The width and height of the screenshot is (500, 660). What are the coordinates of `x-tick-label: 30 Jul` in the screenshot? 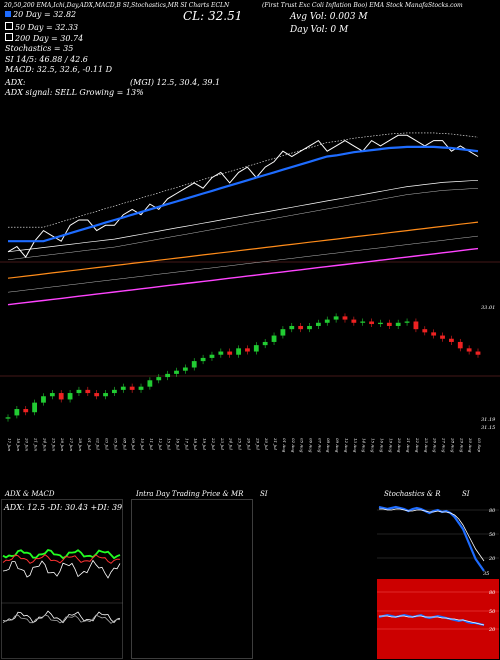 It's located at (266, 444).